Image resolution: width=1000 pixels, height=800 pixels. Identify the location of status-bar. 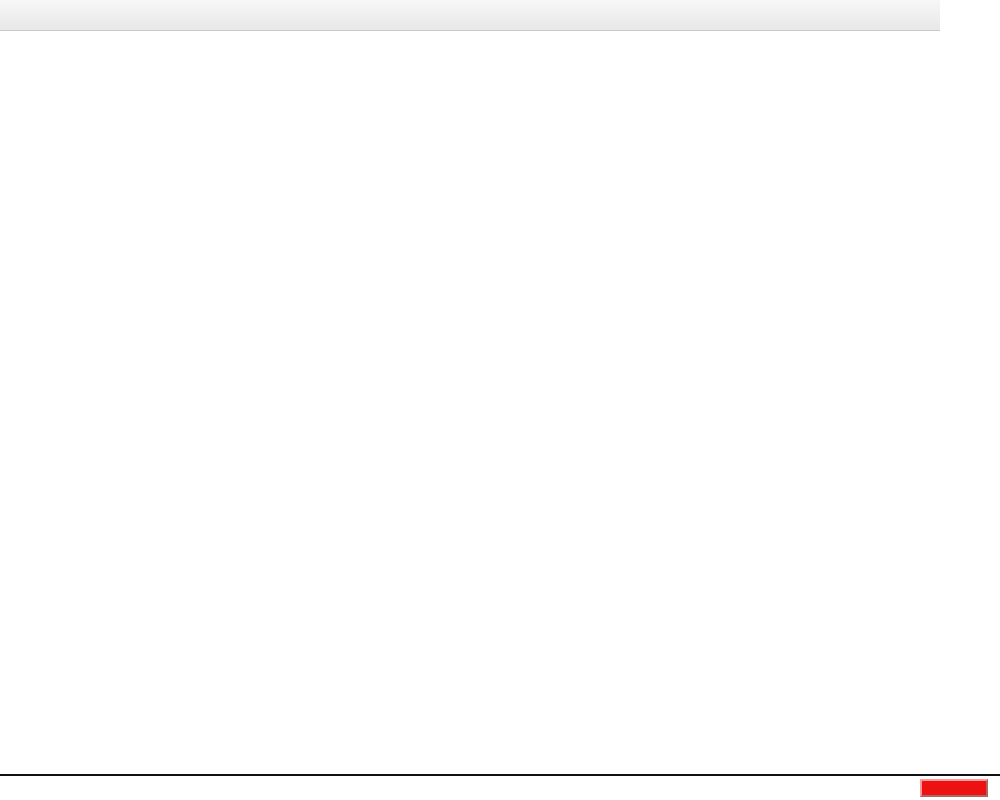
(500, 787).